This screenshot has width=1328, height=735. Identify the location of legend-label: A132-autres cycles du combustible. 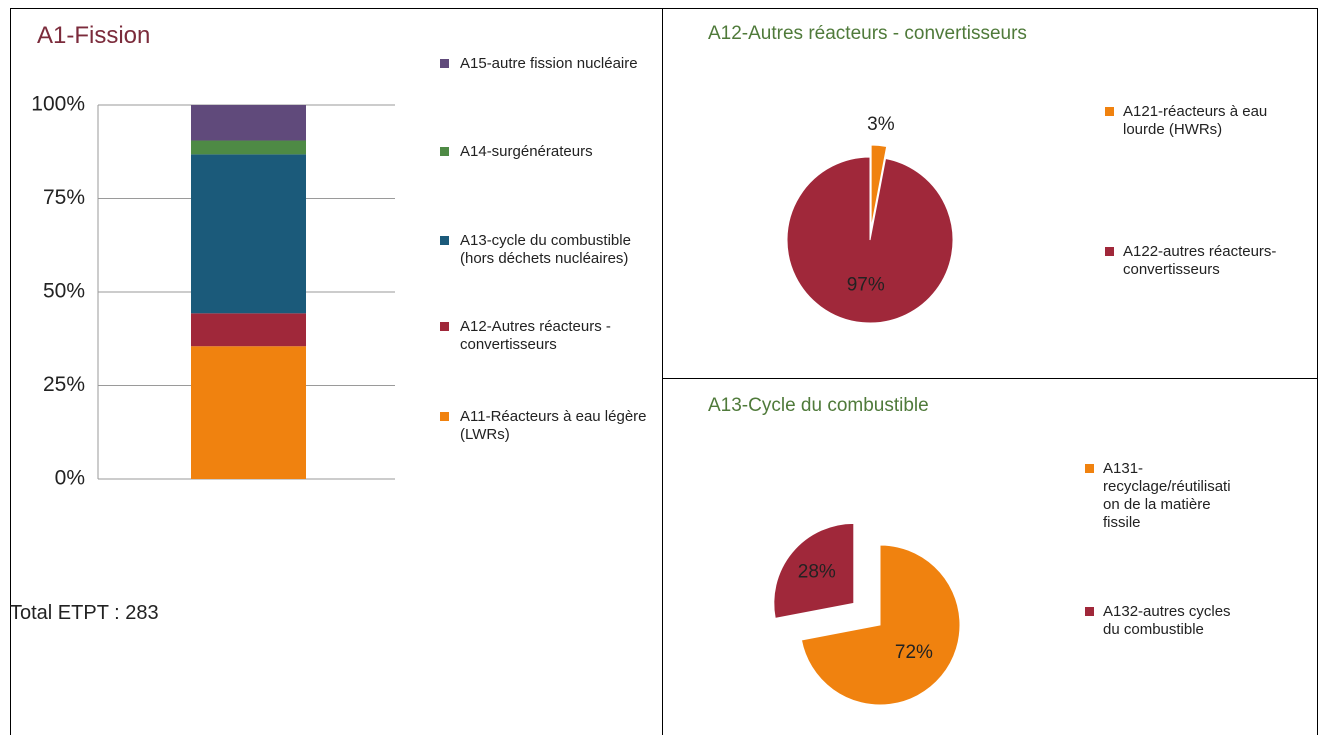
(1167, 620).